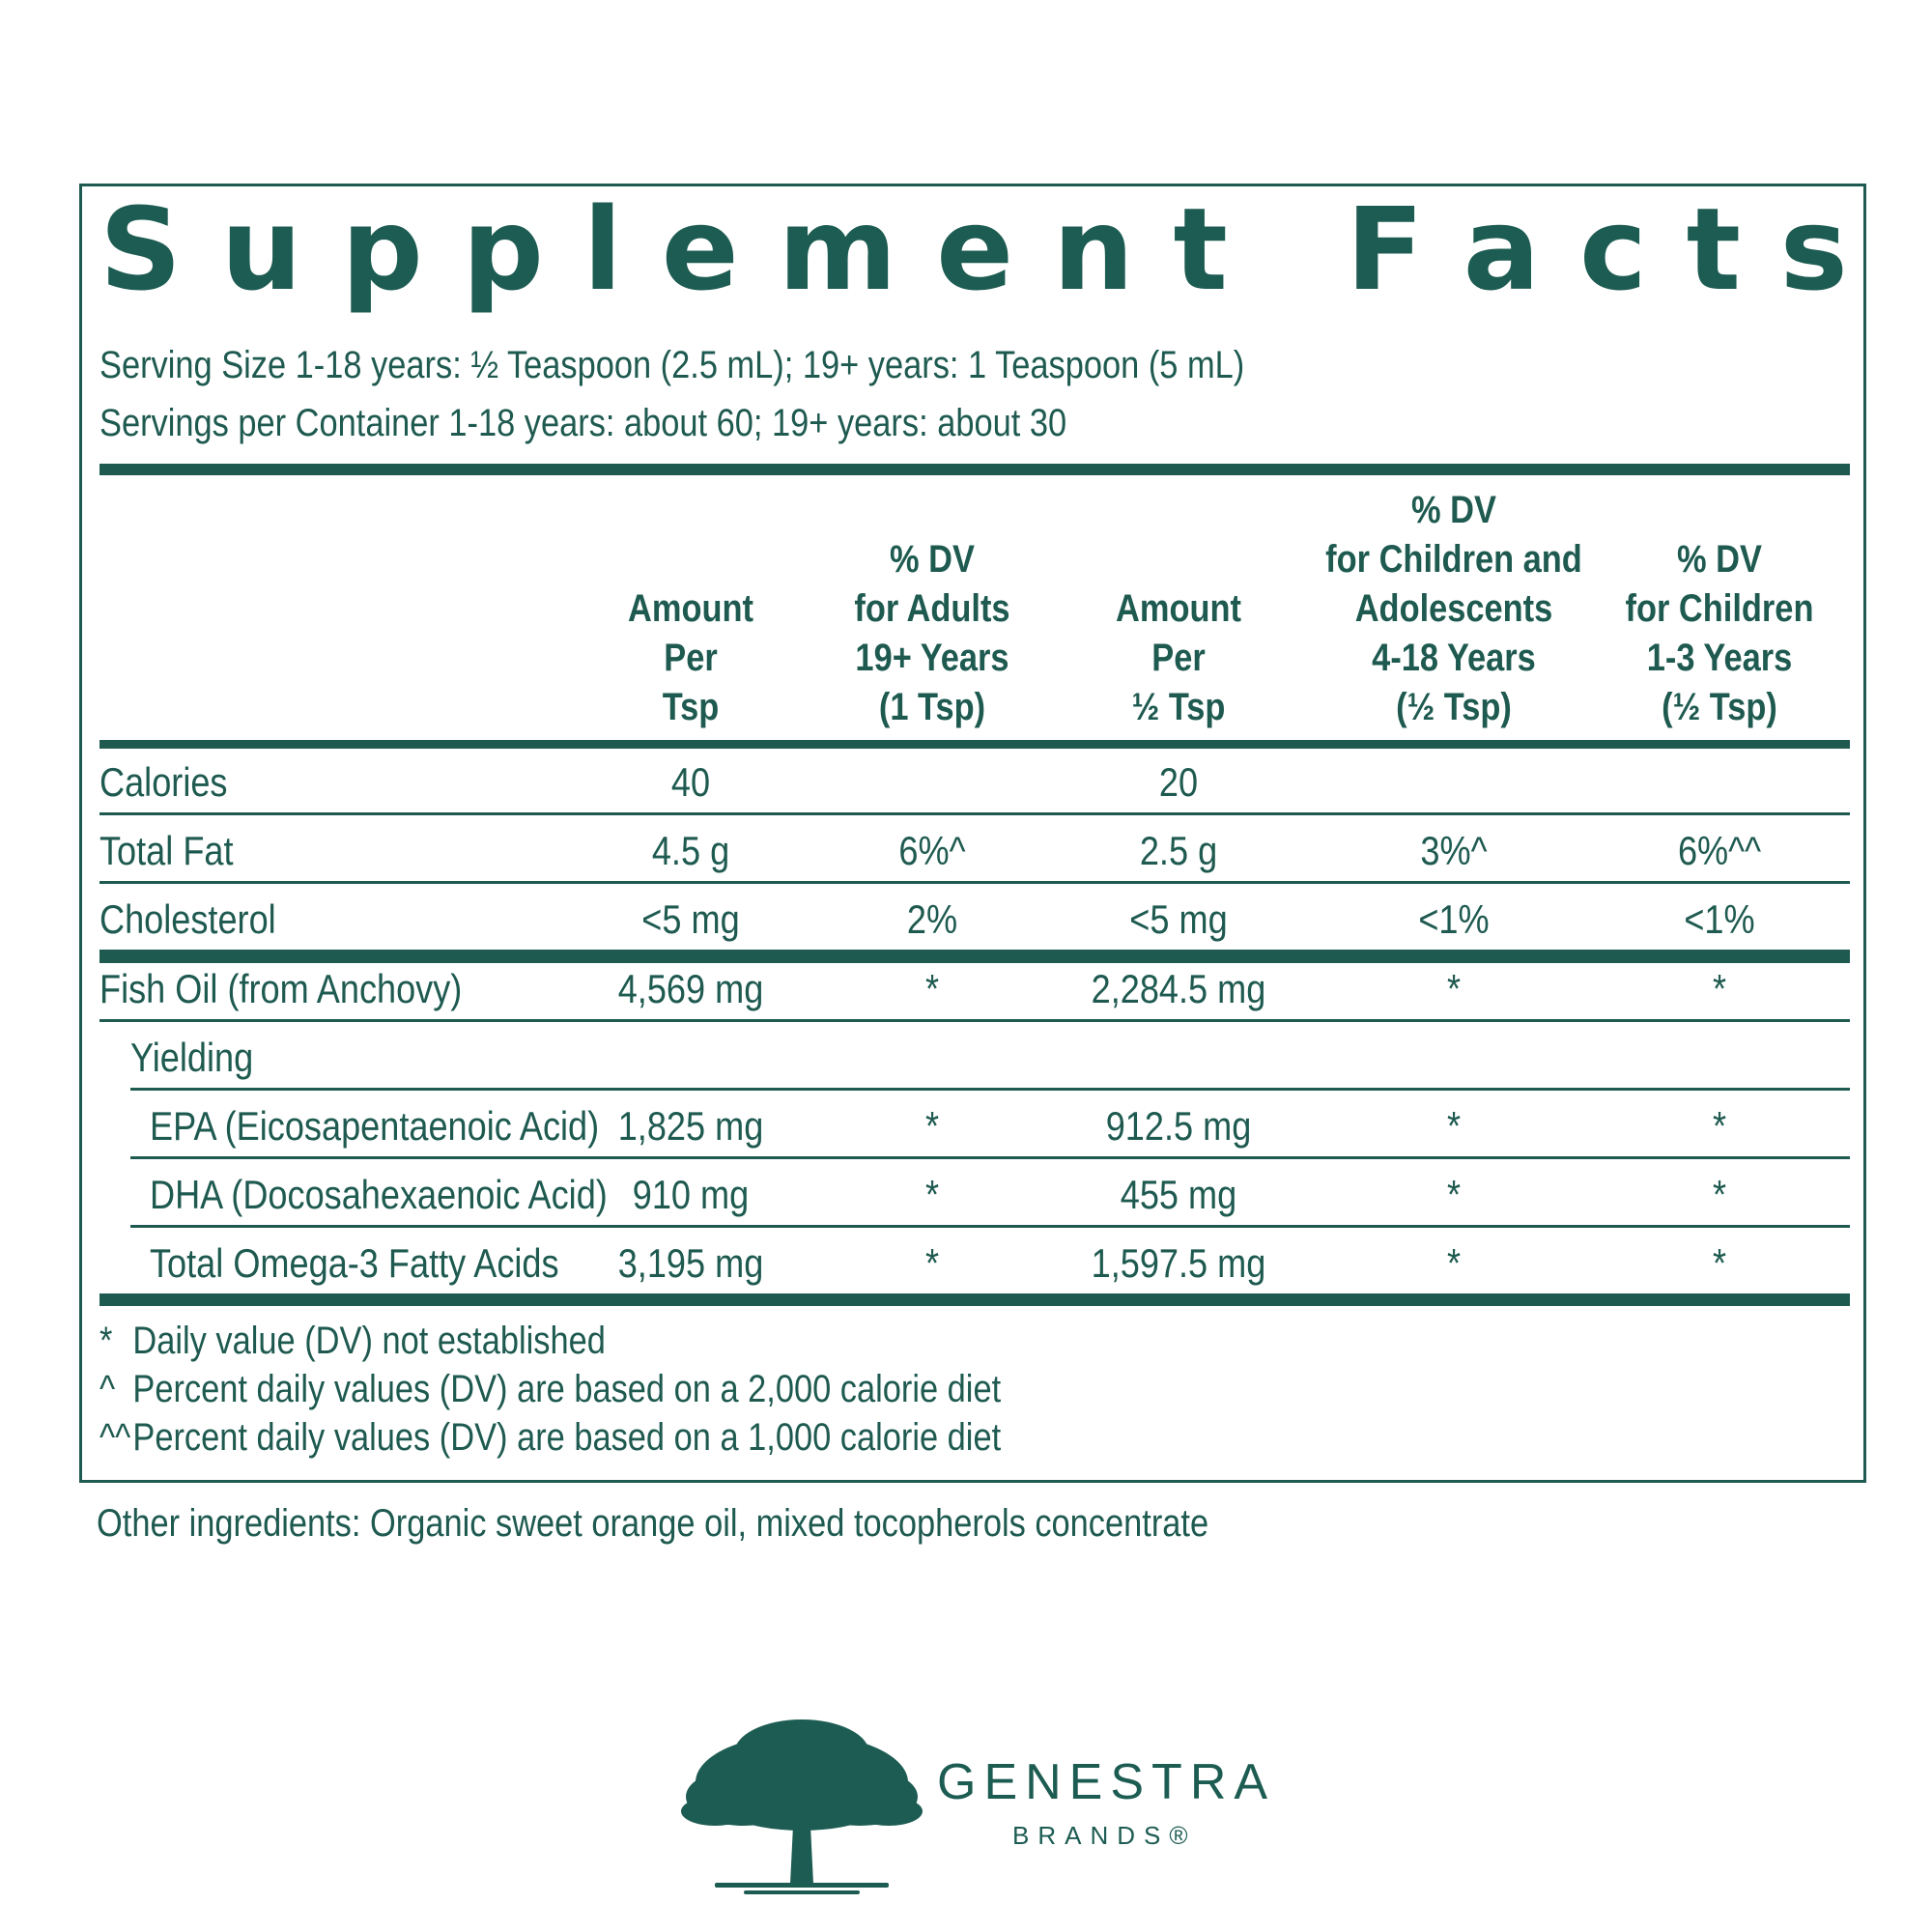 Image resolution: width=1932 pixels, height=1932 pixels. What do you see at coordinates (1178, 707) in the screenshot?
I see `column-header-line: ½ Tsp` at bounding box center [1178, 707].